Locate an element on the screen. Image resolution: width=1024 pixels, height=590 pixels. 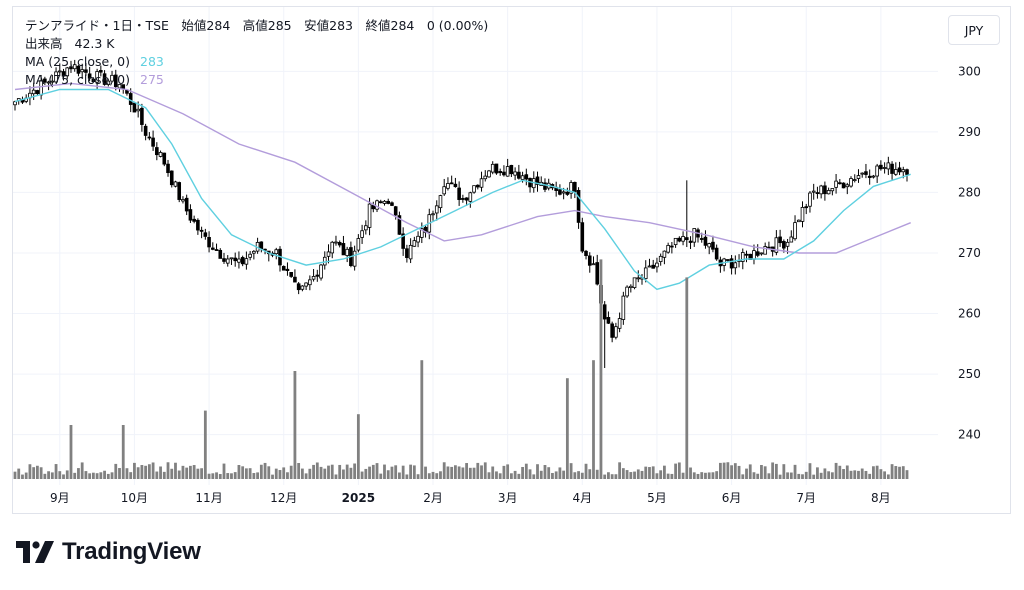
ma25-legend: MA (25, close, 0) 283 is located at coordinates (256, 62).